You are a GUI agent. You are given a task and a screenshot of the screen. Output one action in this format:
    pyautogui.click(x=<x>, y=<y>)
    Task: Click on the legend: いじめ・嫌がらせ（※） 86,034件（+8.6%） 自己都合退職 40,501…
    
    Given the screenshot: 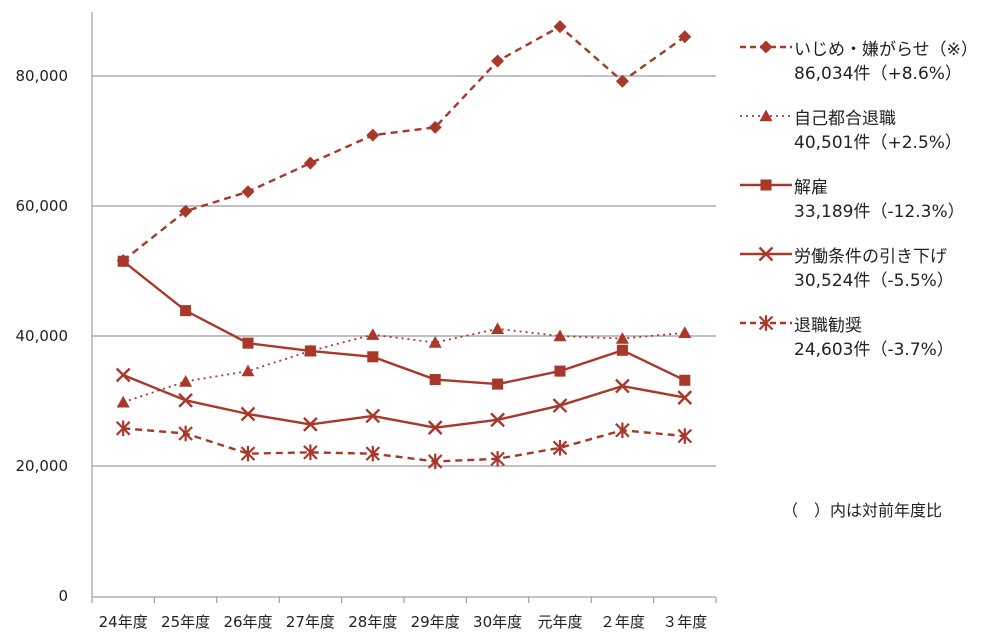 What is the action you would take?
    pyautogui.click(x=869, y=210)
    